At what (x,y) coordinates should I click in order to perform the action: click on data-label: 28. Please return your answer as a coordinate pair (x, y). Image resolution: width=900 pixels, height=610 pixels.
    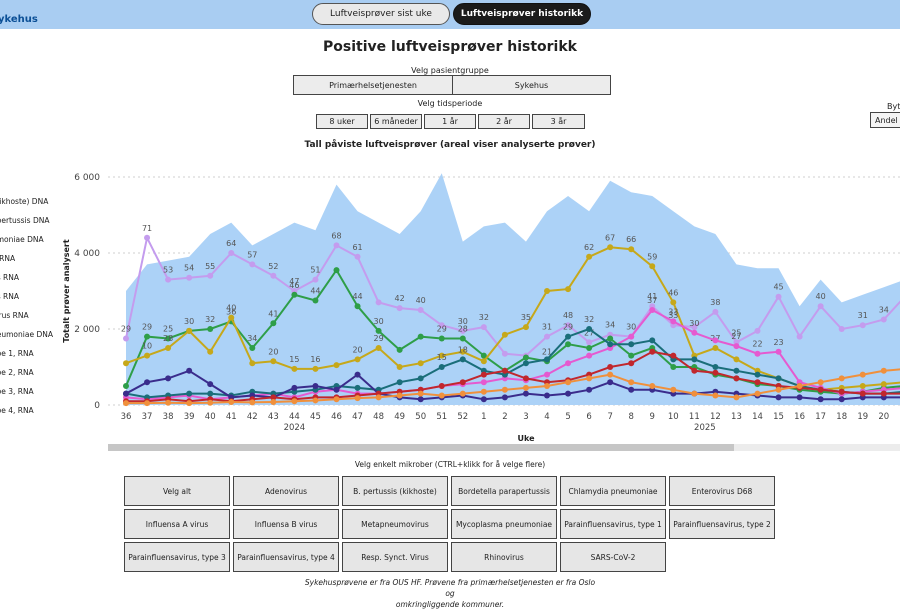
    Looking at the image, I should click on (463, 329).